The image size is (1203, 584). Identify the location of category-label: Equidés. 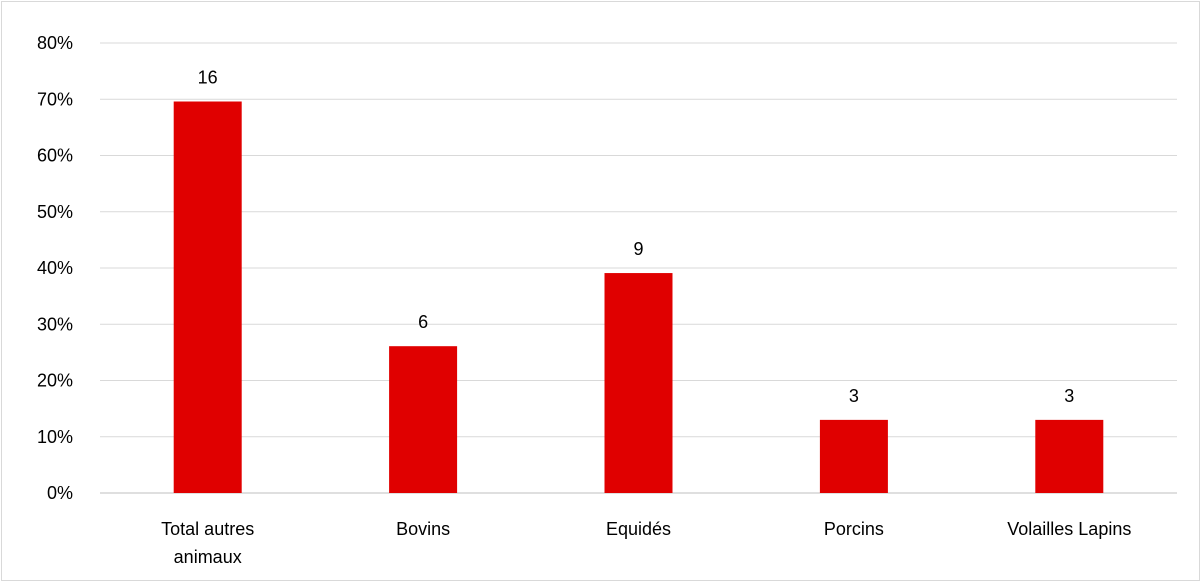
(638, 529).